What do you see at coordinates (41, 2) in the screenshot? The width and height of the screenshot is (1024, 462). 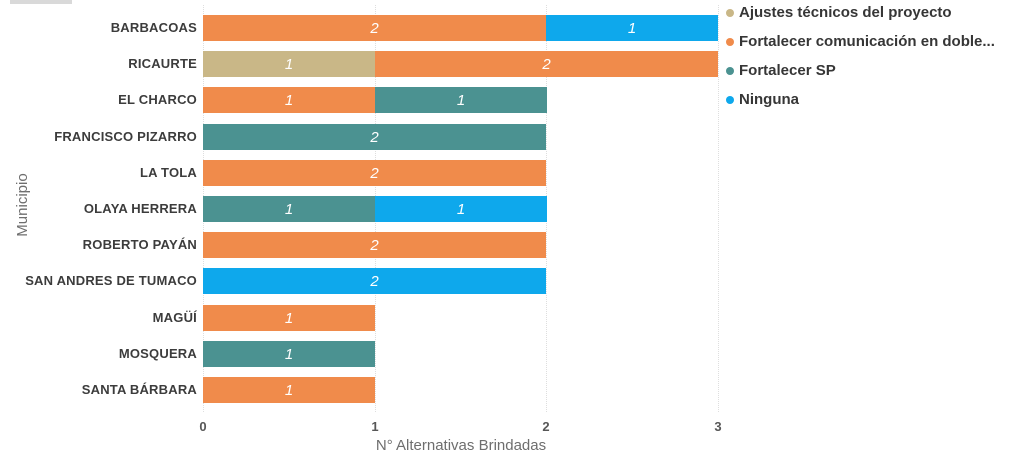 I see `cropped-ui-artifact` at bounding box center [41, 2].